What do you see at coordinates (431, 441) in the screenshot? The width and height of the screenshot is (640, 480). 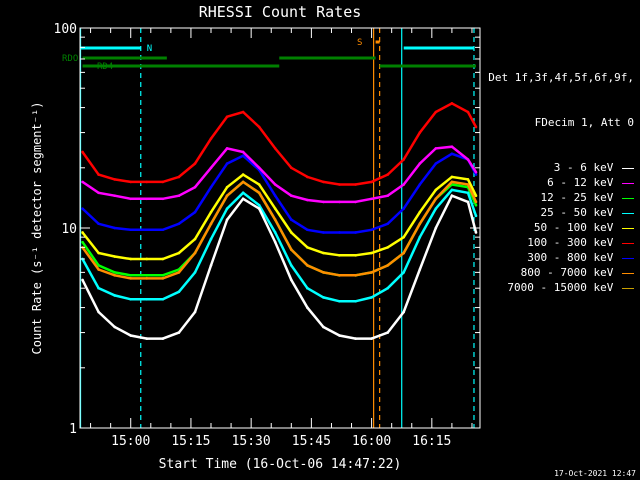 I see `x-tick-label-5: 16:15` at bounding box center [431, 441].